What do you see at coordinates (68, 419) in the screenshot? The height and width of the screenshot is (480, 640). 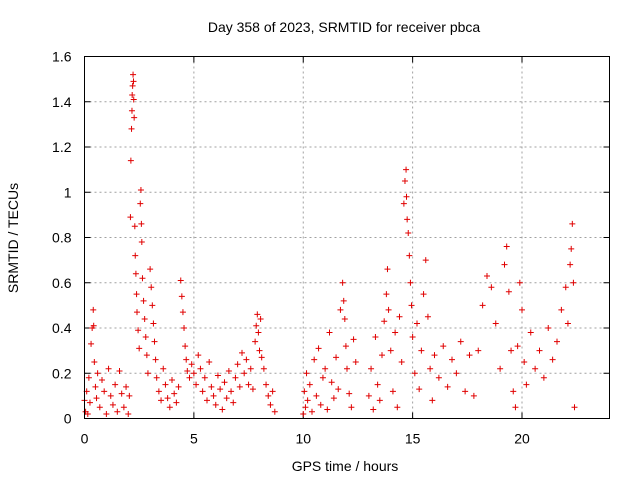 I see `y-tick-label: 0` at bounding box center [68, 419].